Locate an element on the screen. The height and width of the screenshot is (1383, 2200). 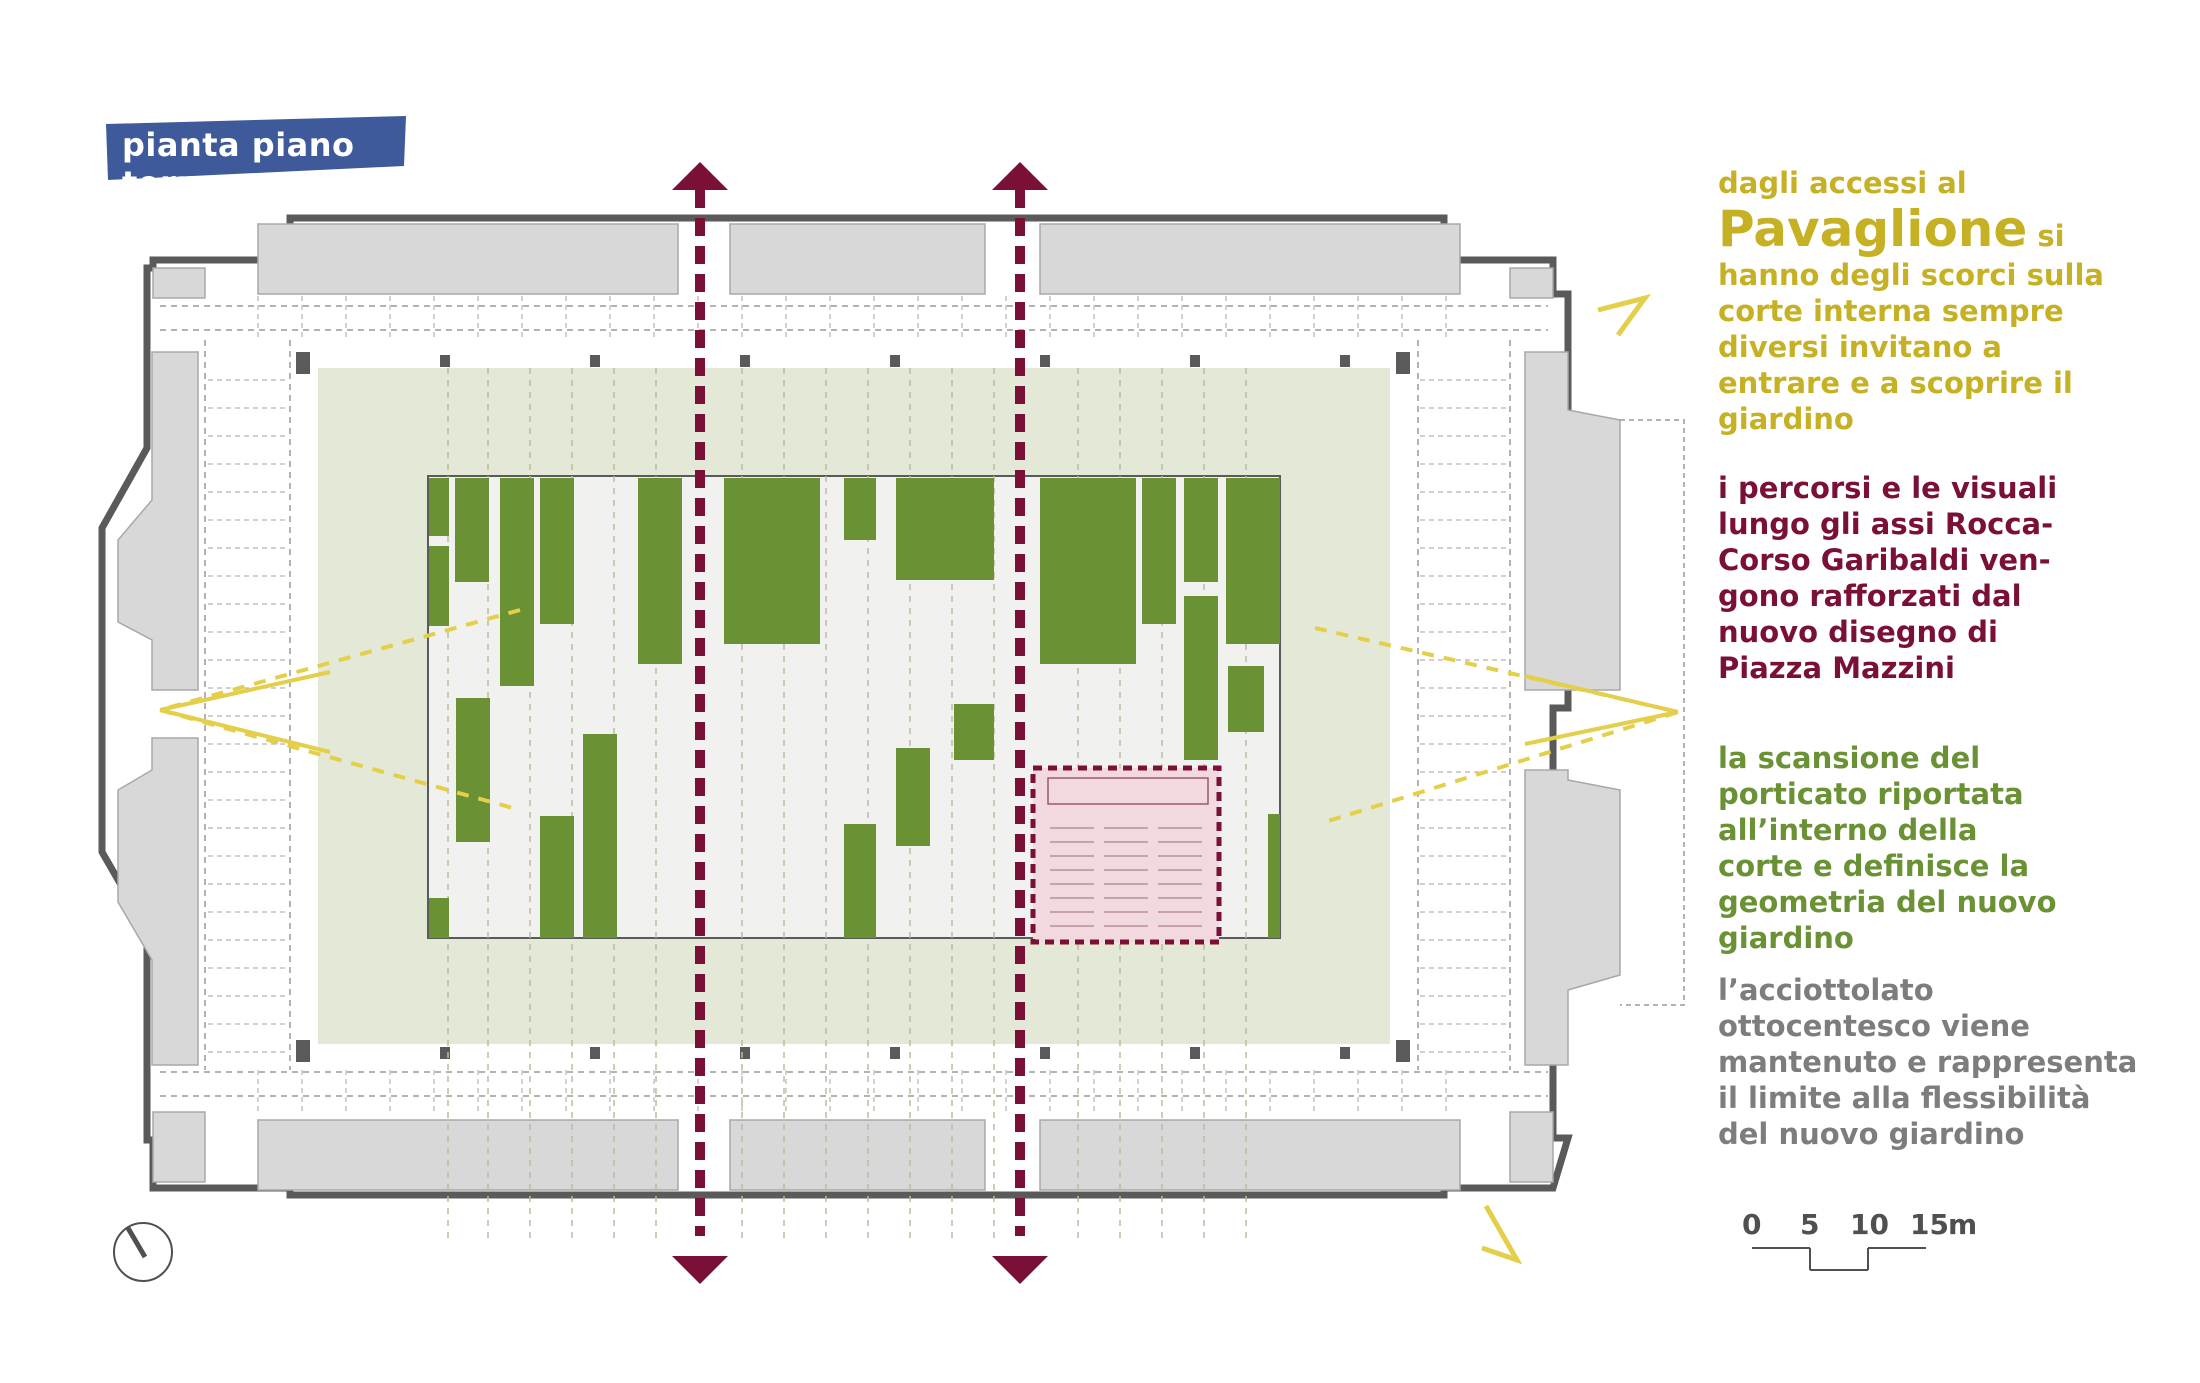
scale-label-0: 0 is located at coordinates (1752, 1224).